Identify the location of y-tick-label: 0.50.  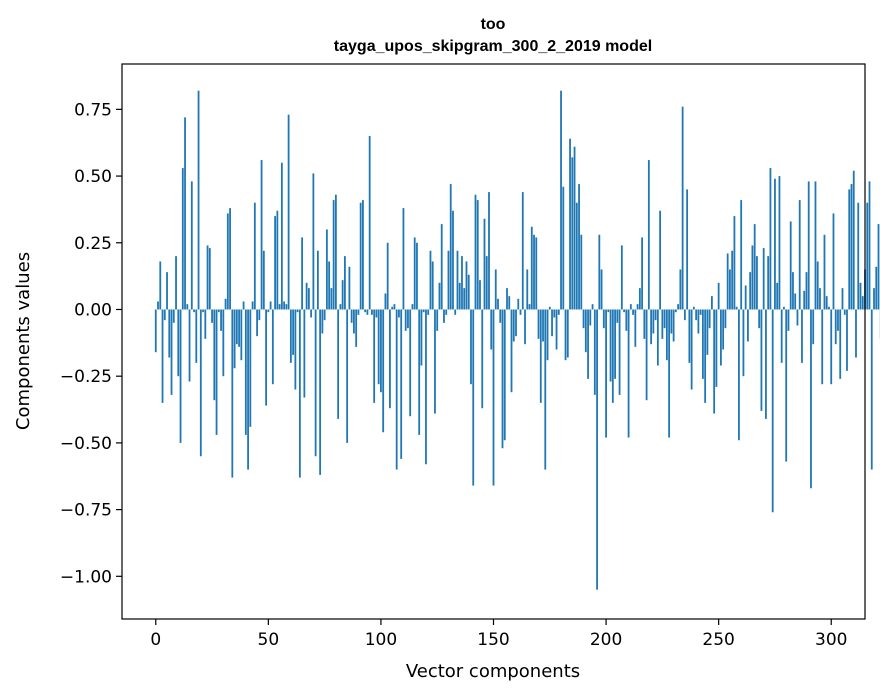
(93, 177).